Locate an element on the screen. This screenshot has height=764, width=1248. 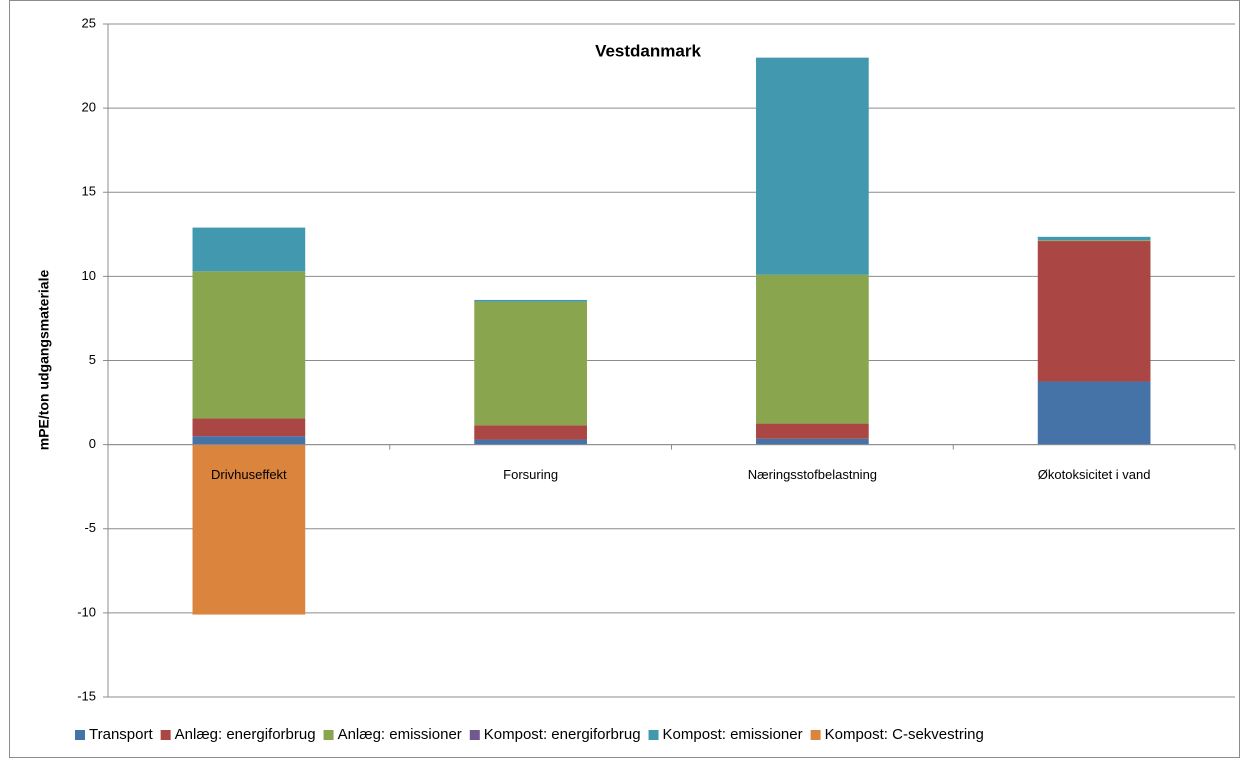
x-tick-label: Økotoksicitet i vand is located at coordinates (1094, 474).